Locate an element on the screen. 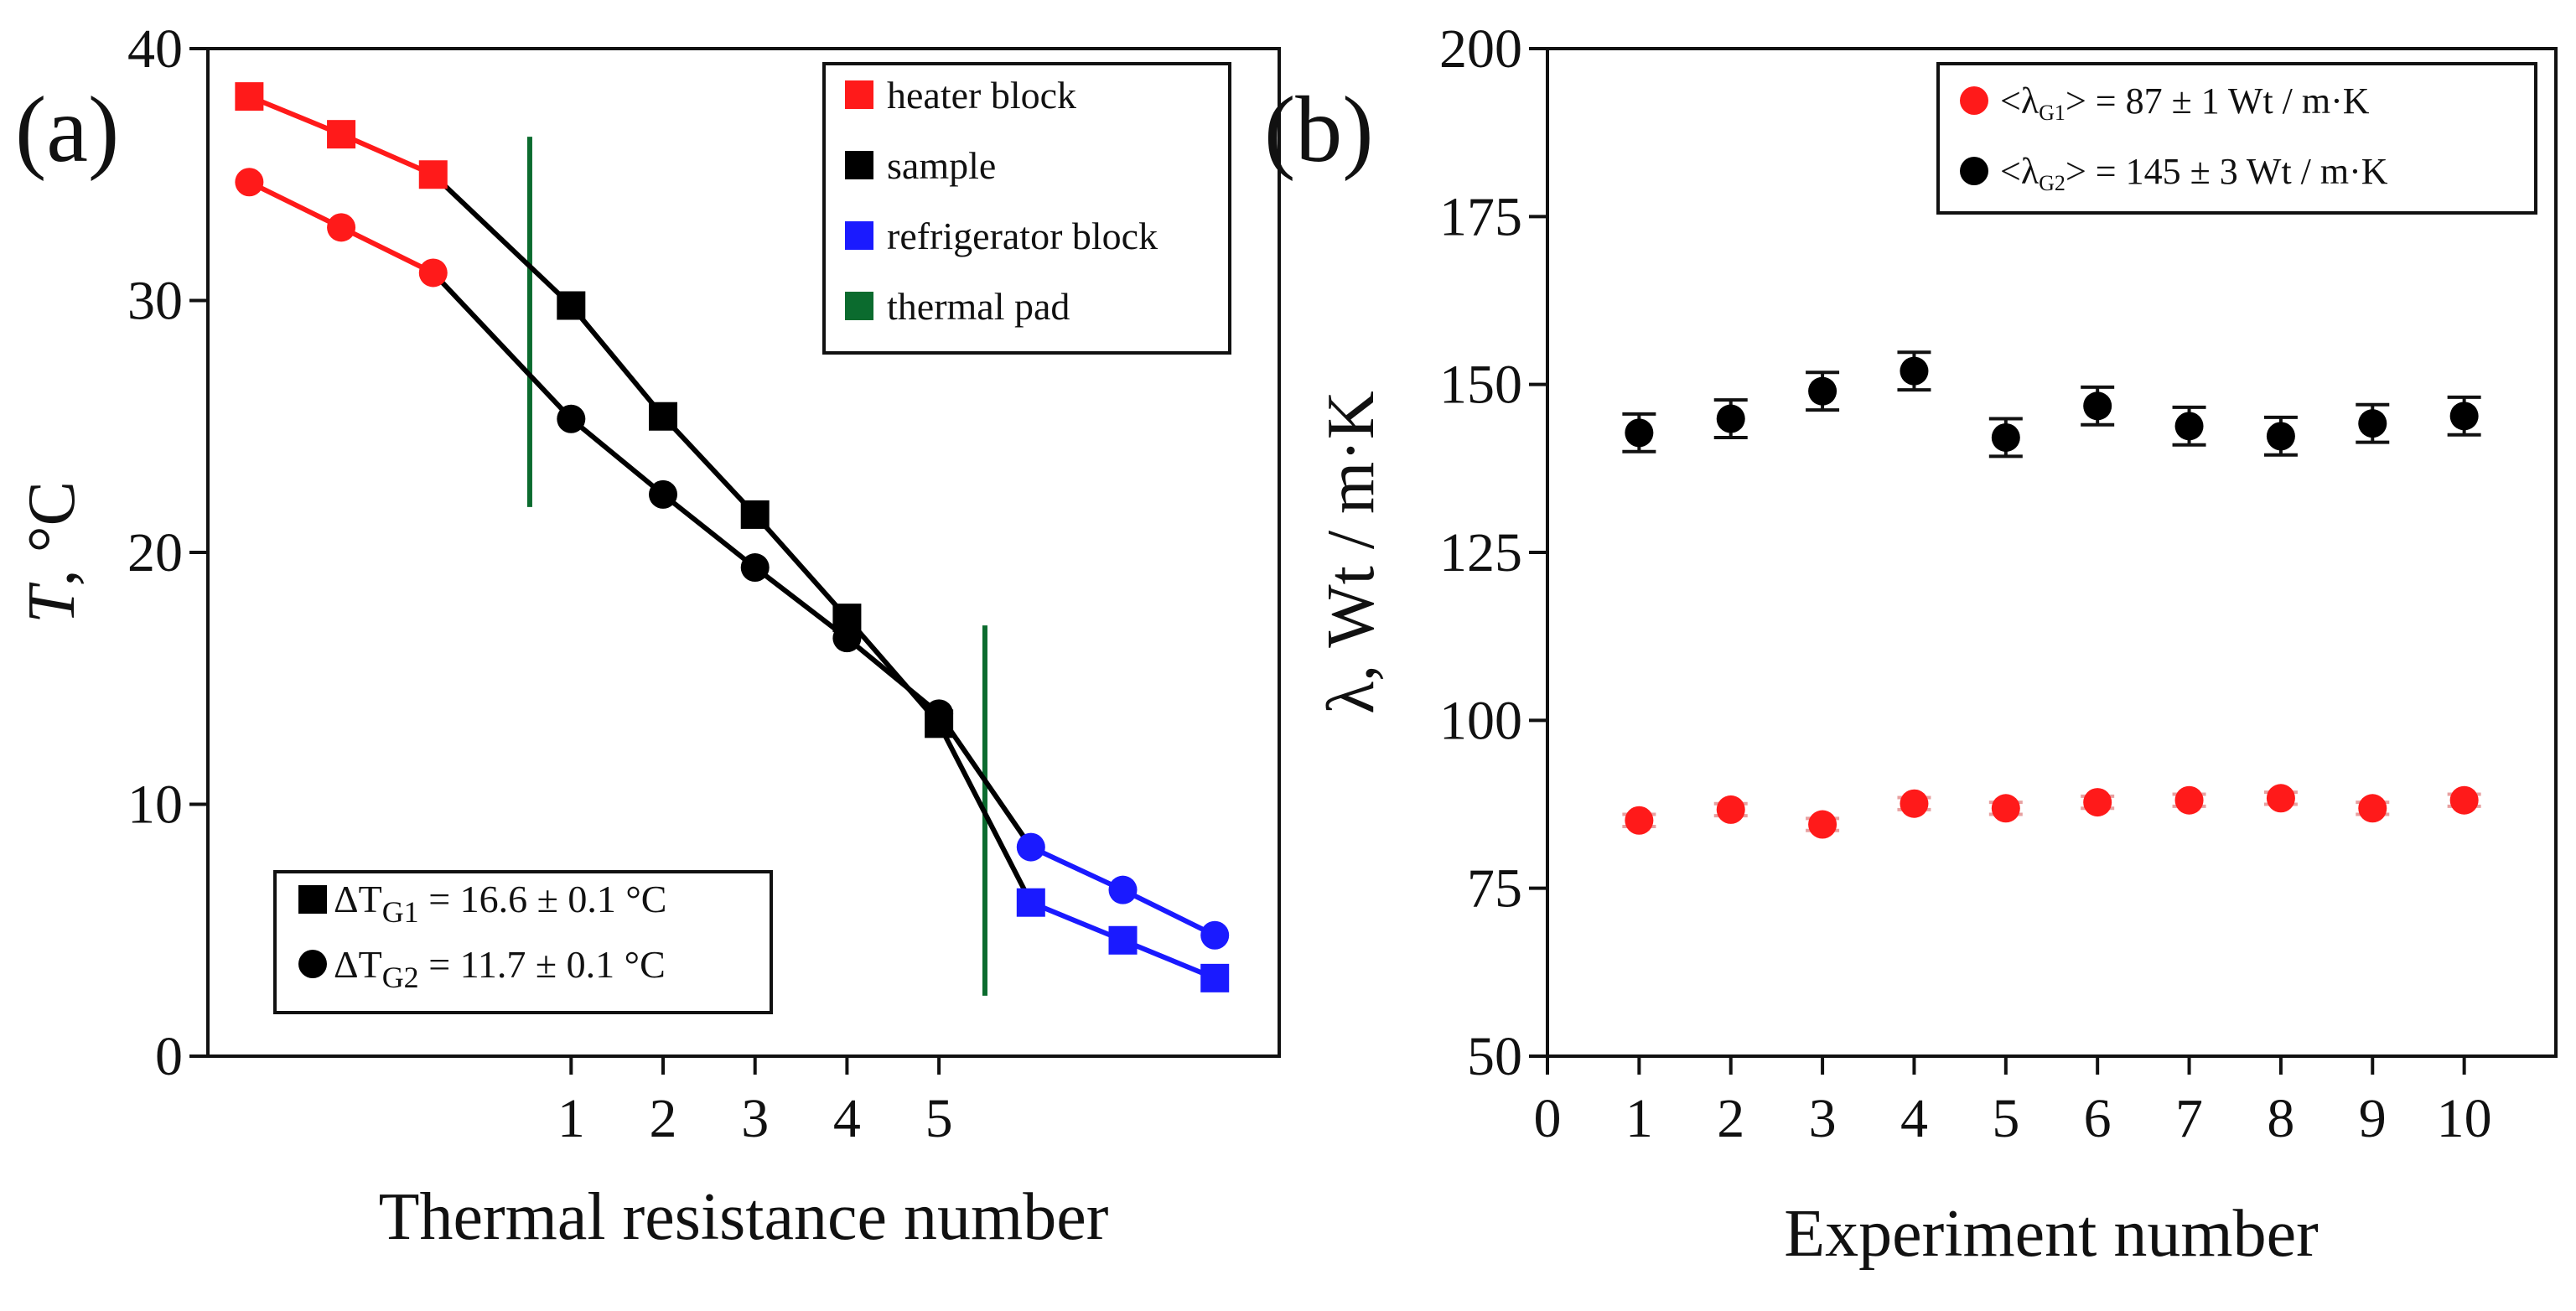 This screenshot has width=2576, height=1311. x-tick-label: 10 is located at coordinates (2464, 1118).